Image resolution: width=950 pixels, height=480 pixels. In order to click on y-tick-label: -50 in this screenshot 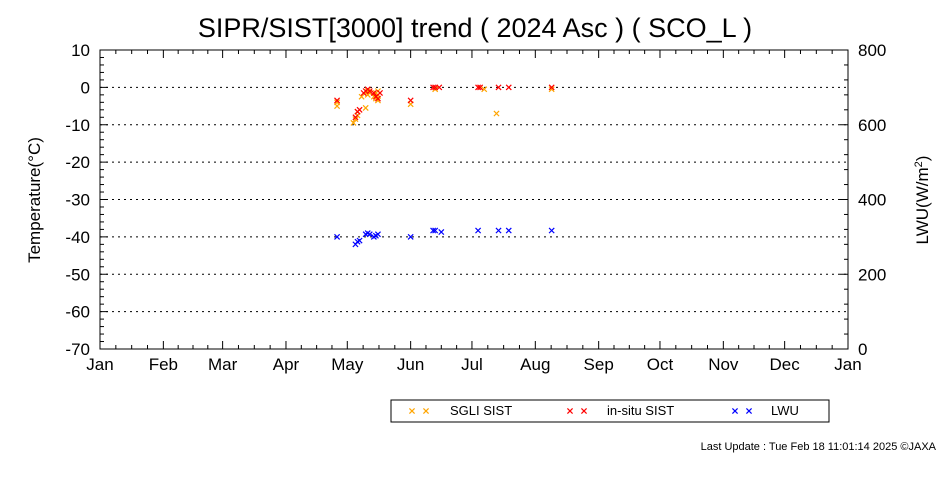, I will do `click(77, 274)`.